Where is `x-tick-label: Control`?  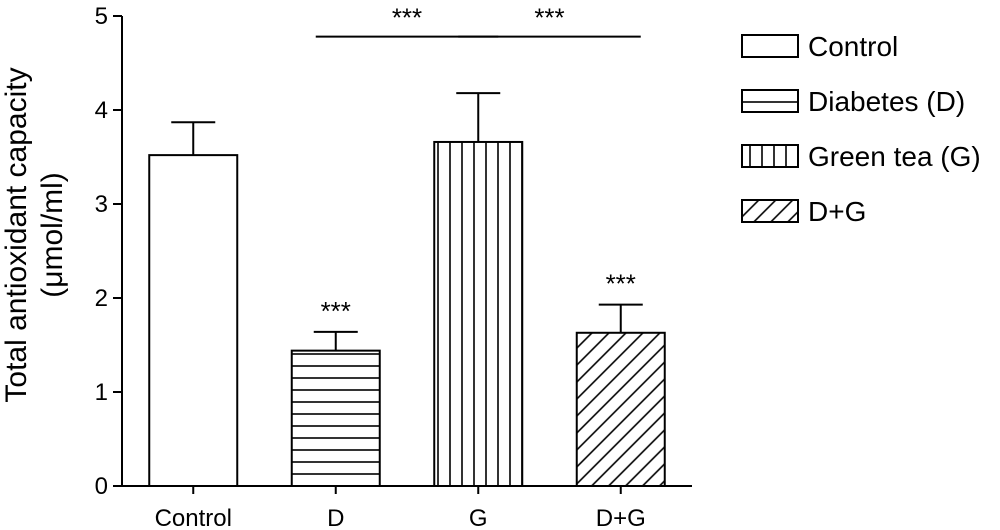
x-tick-label: Control is located at coordinates (193, 517).